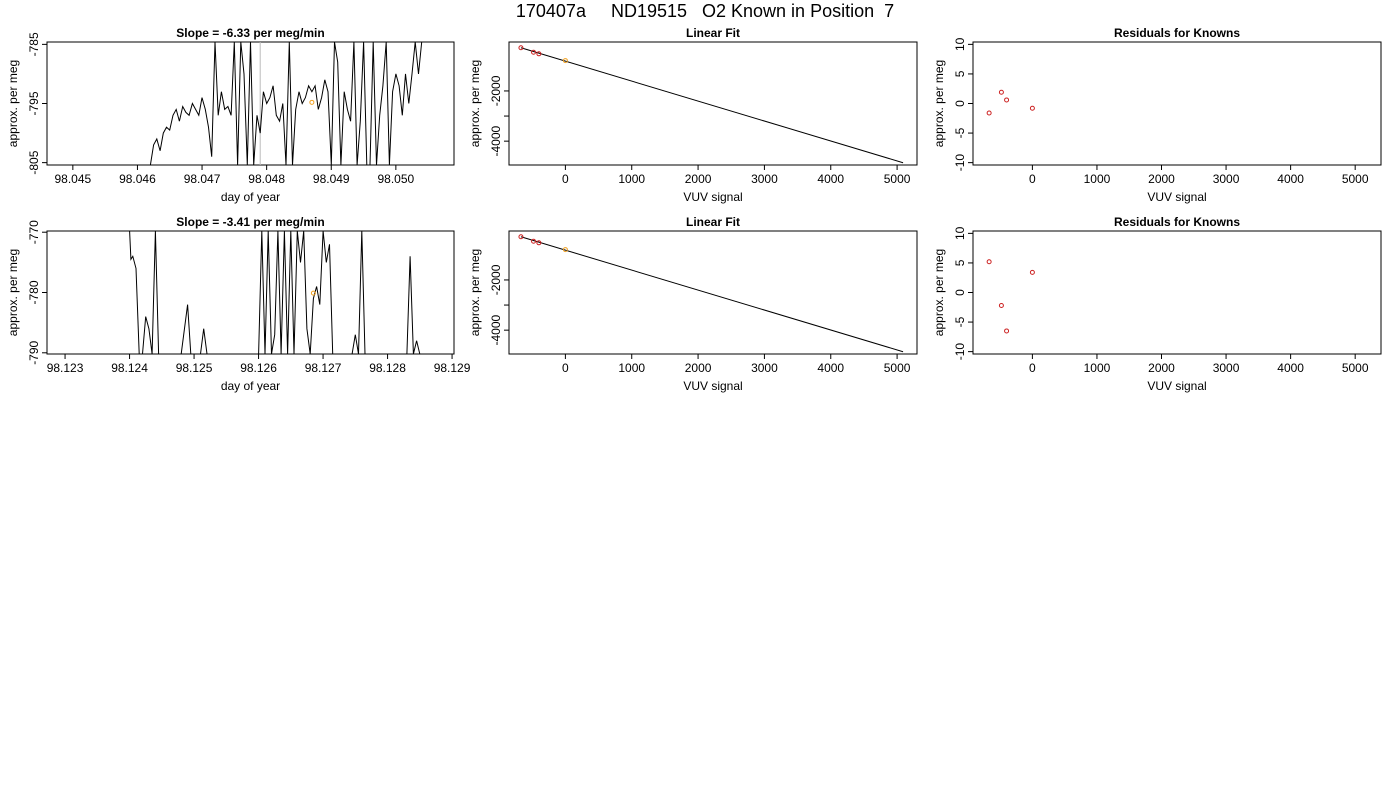 The width and height of the screenshot is (1400, 800). What do you see at coordinates (705, 11) in the screenshot?
I see `page-title: 170407a ND19515 O2 Known in Position 7` at bounding box center [705, 11].